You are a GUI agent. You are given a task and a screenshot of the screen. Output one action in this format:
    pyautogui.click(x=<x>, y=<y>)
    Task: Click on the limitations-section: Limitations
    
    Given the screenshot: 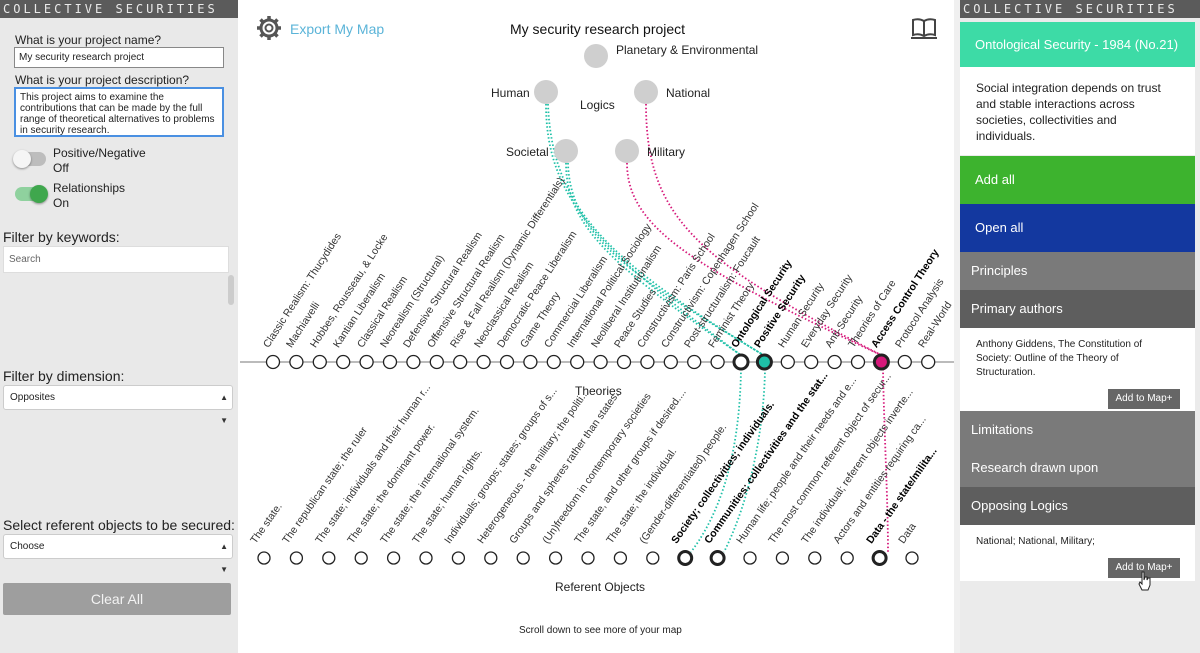 What is the action you would take?
    pyautogui.click(x=1077, y=430)
    